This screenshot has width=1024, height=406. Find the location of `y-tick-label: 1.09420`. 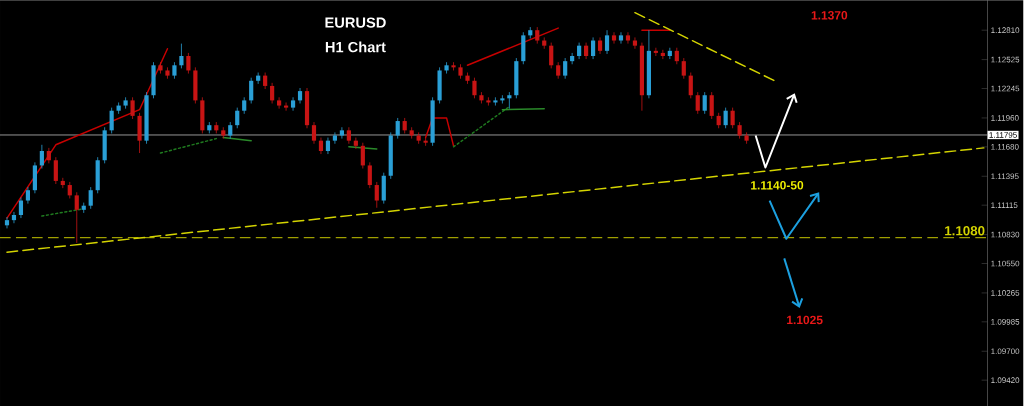

y-tick-label: 1.09420 is located at coordinates (1005, 380).